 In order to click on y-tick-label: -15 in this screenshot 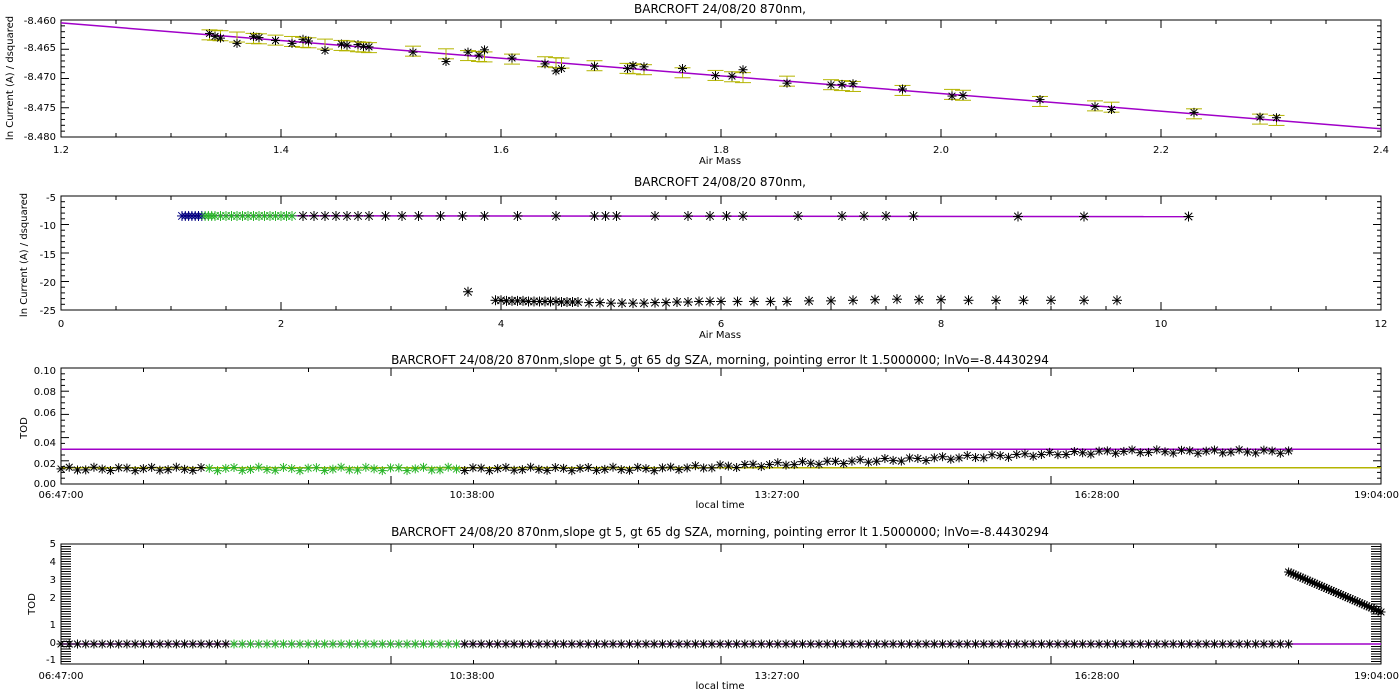, I will do `click(48, 255)`.